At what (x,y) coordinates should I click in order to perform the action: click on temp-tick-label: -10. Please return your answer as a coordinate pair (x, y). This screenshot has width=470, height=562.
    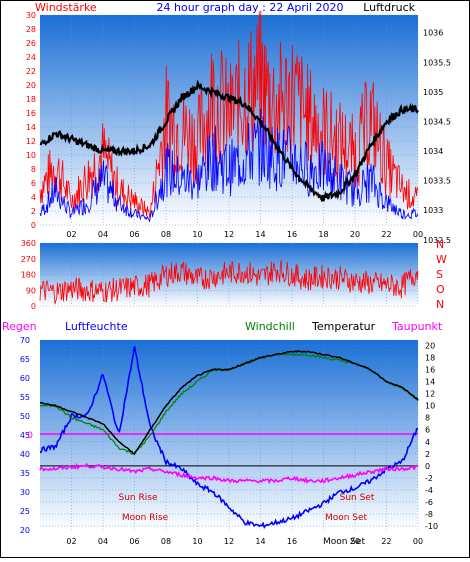
    Looking at the image, I should click on (431, 526).